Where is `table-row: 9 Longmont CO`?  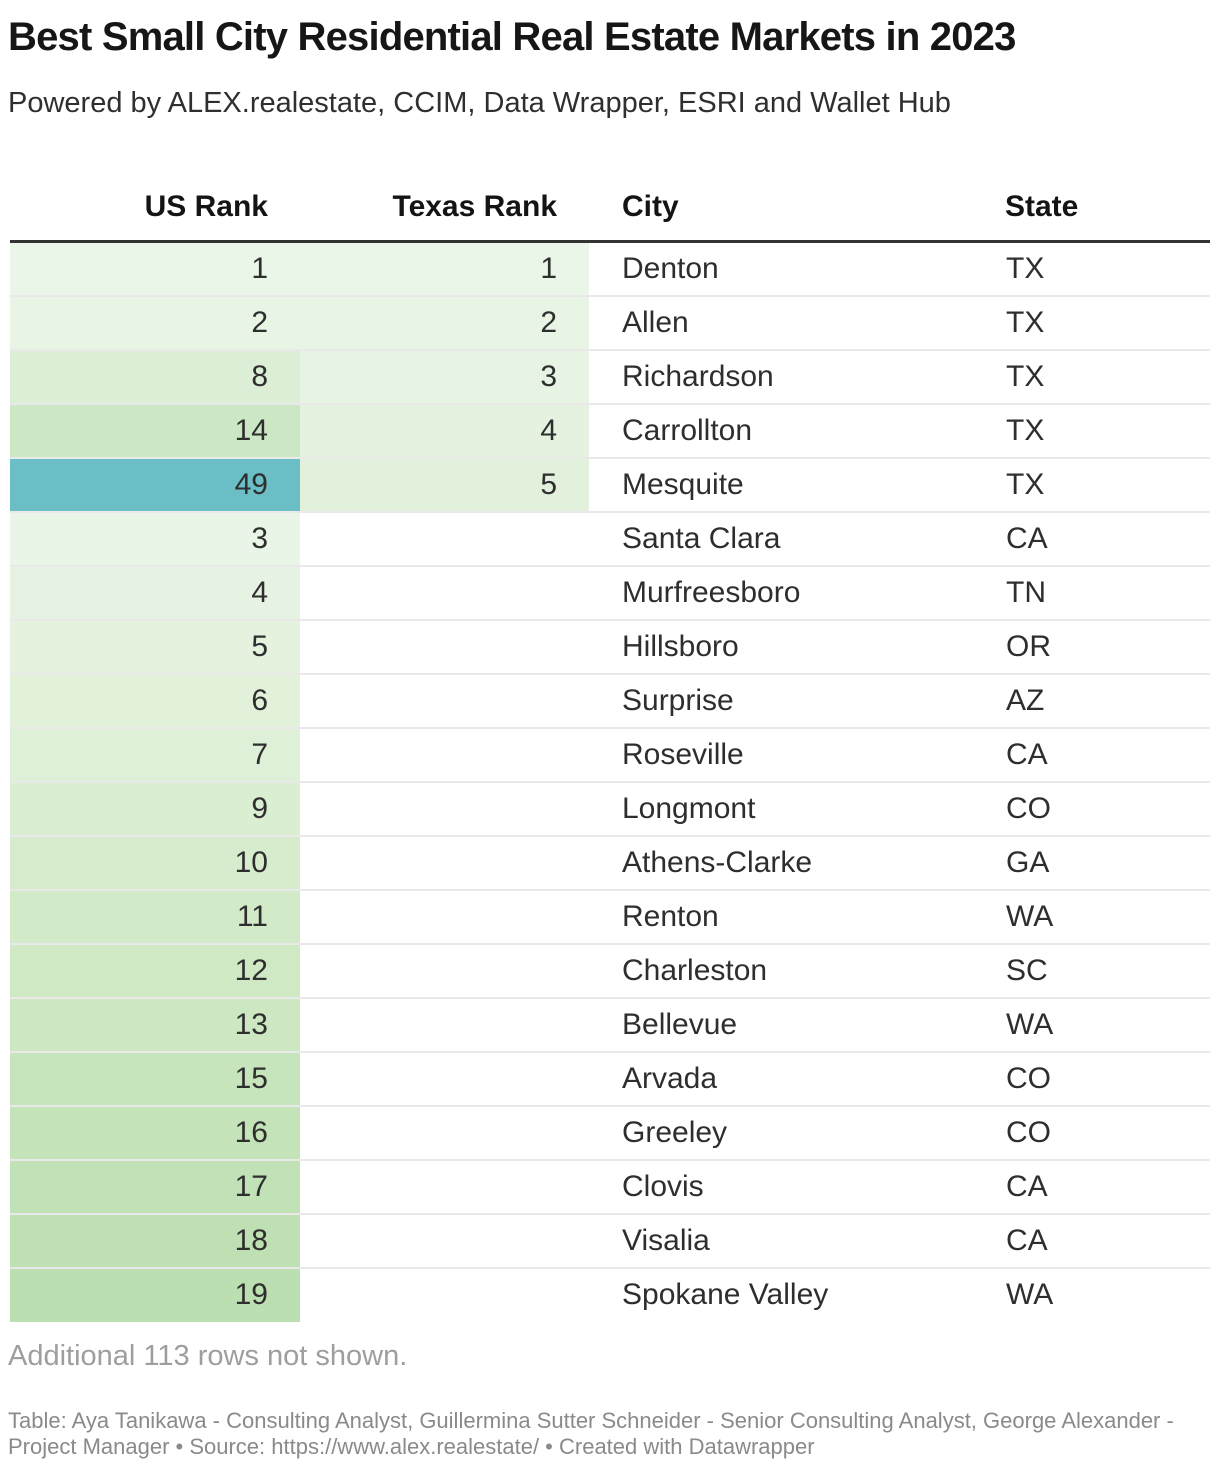
table-row: 9 Longmont CO is located at coordinates (610, 809).